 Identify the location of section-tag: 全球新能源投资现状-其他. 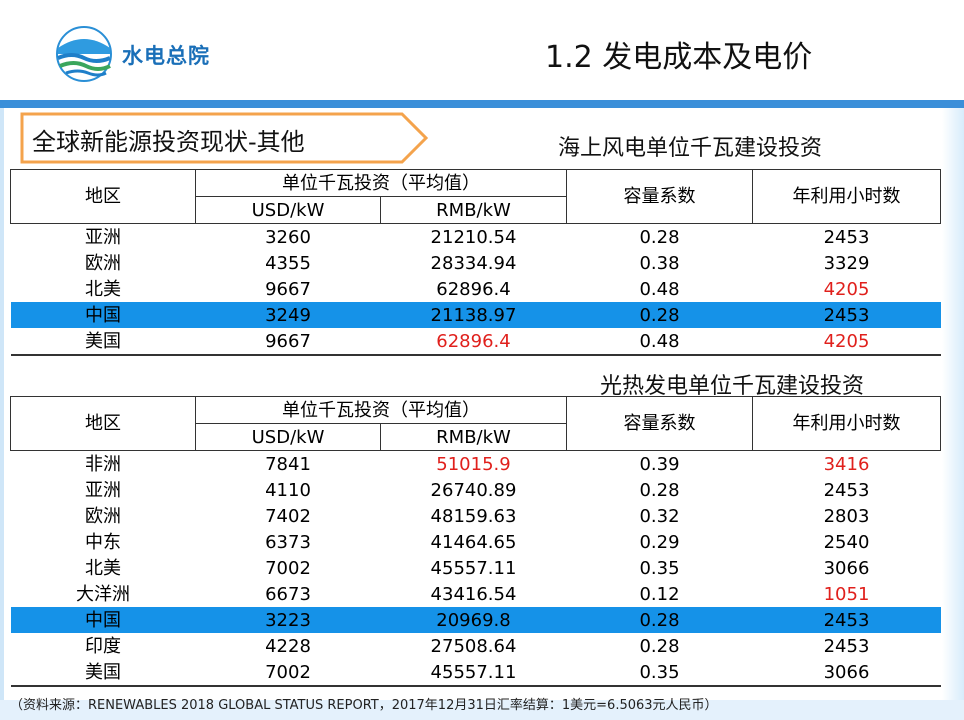
(224, 137).